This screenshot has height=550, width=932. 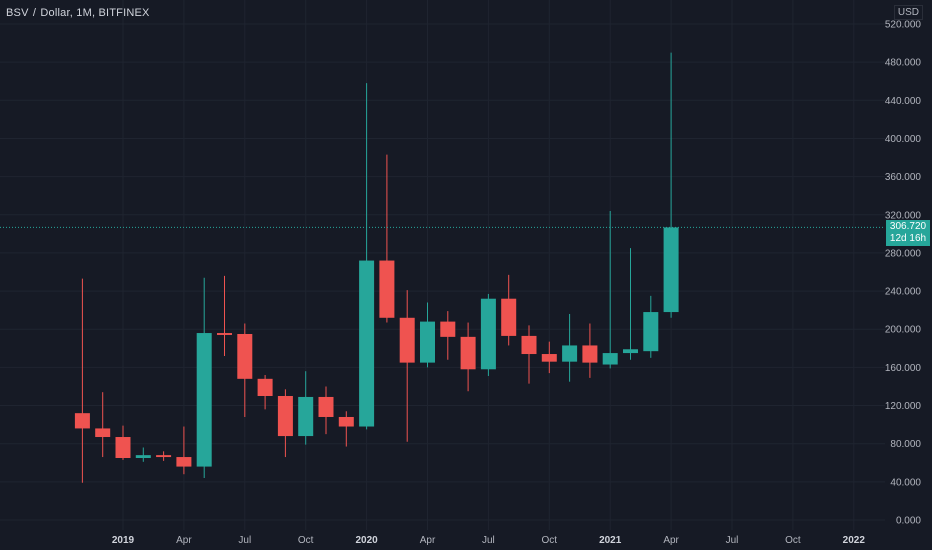 I want to click on price-tick-label: 320.000, so click(x=903, y=215).